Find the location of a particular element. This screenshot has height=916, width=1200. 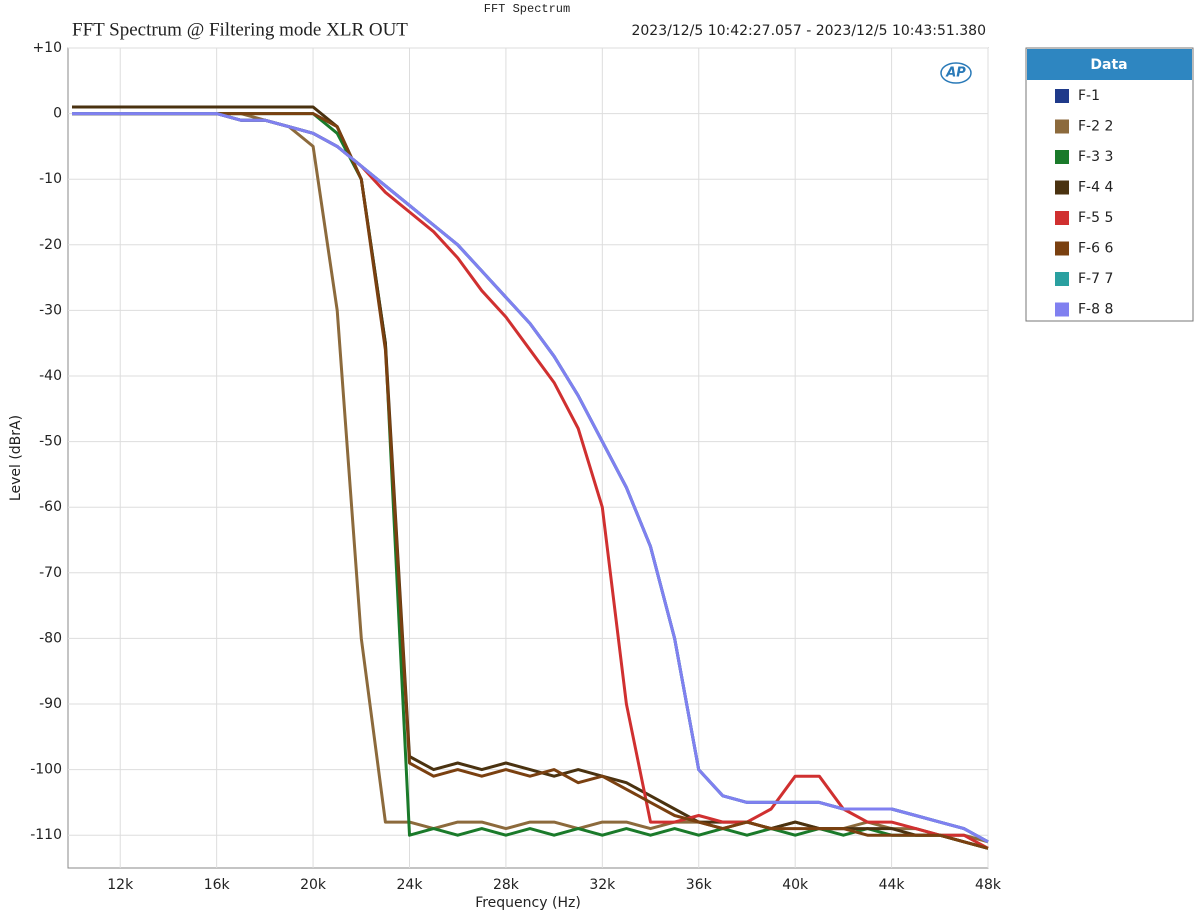

legend-label: F-6 6 is located at coordinates (1095, 249).